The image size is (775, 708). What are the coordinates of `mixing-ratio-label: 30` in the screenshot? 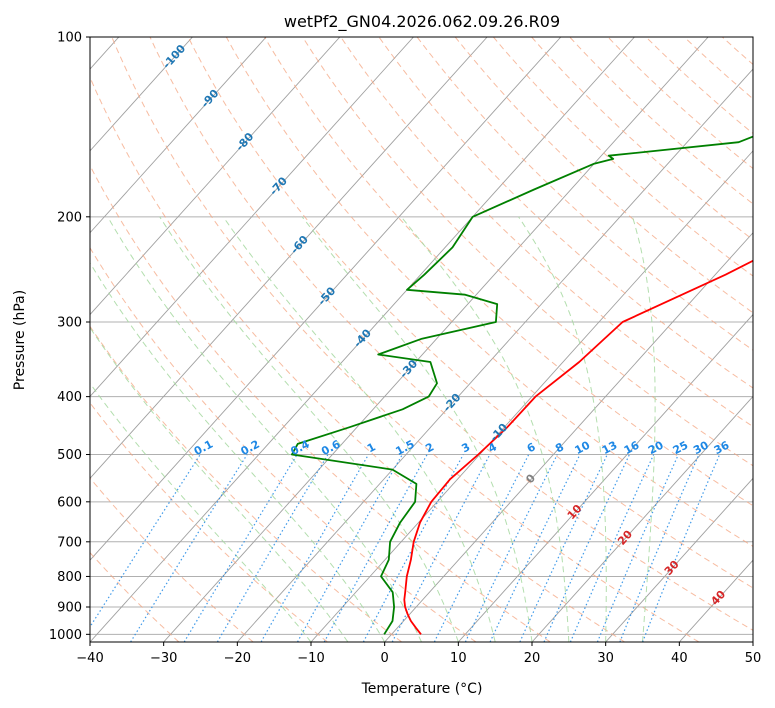 It's located at (701, 447).